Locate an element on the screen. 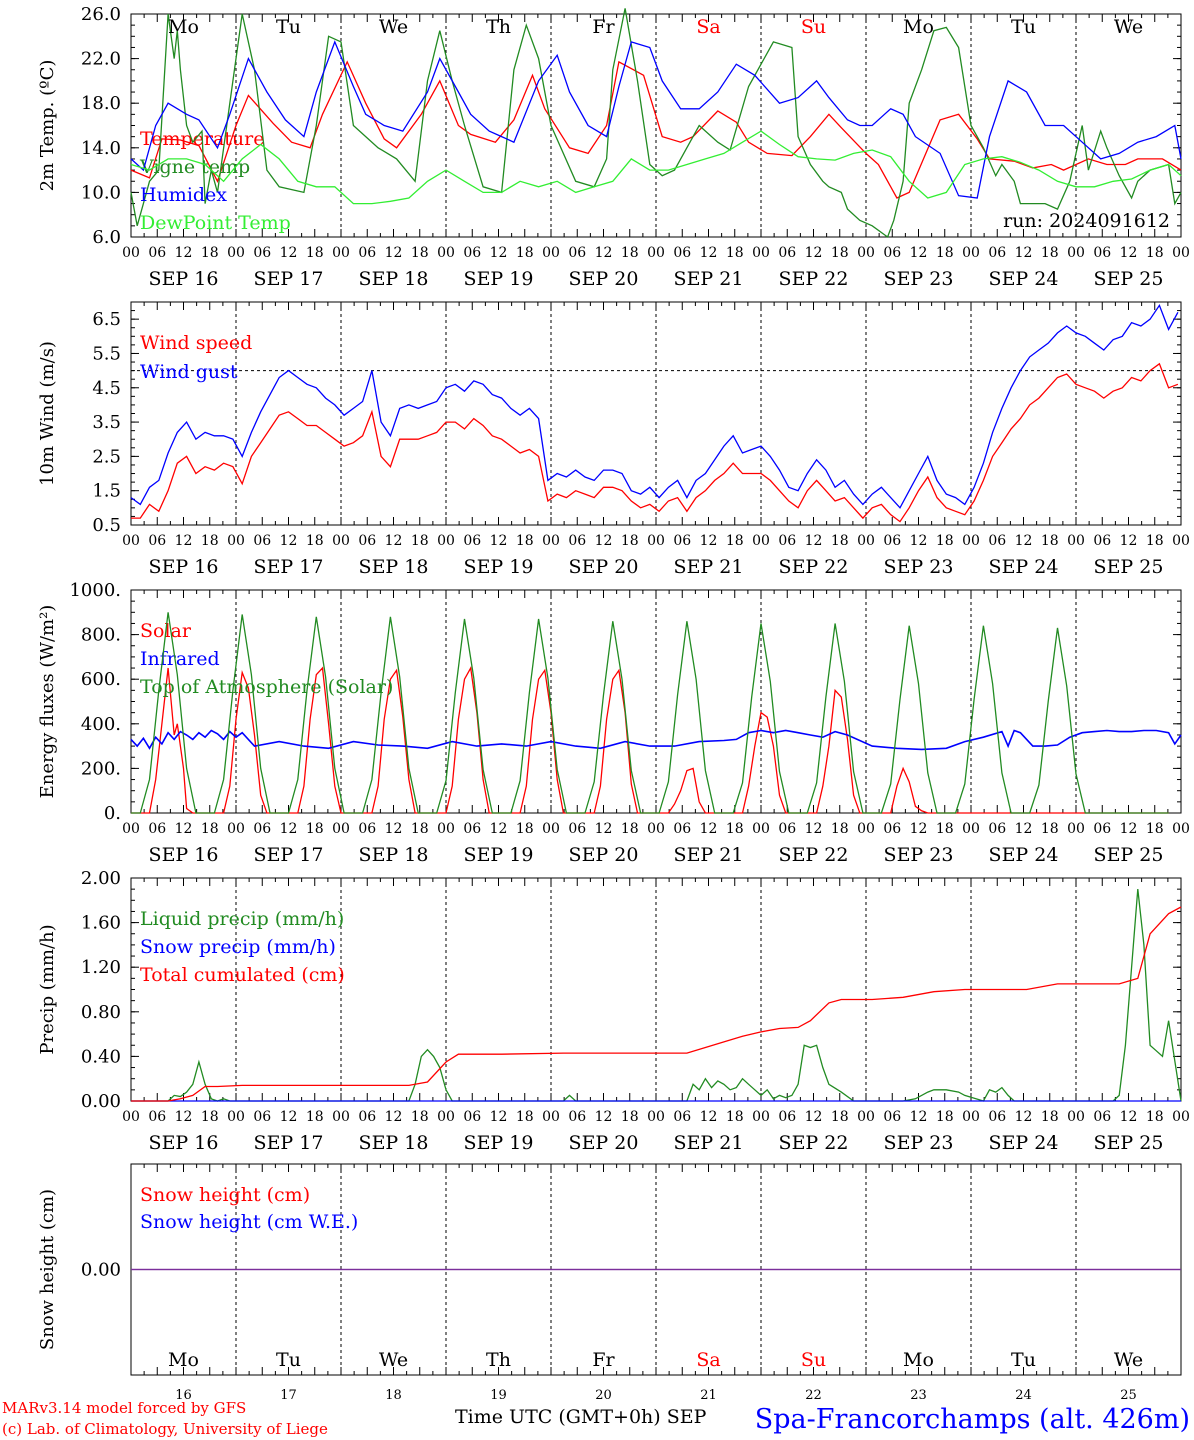 The height and width of the screenshot is (1440, 1194). legend-entry: Humidex is located at coordinates (183, 195).